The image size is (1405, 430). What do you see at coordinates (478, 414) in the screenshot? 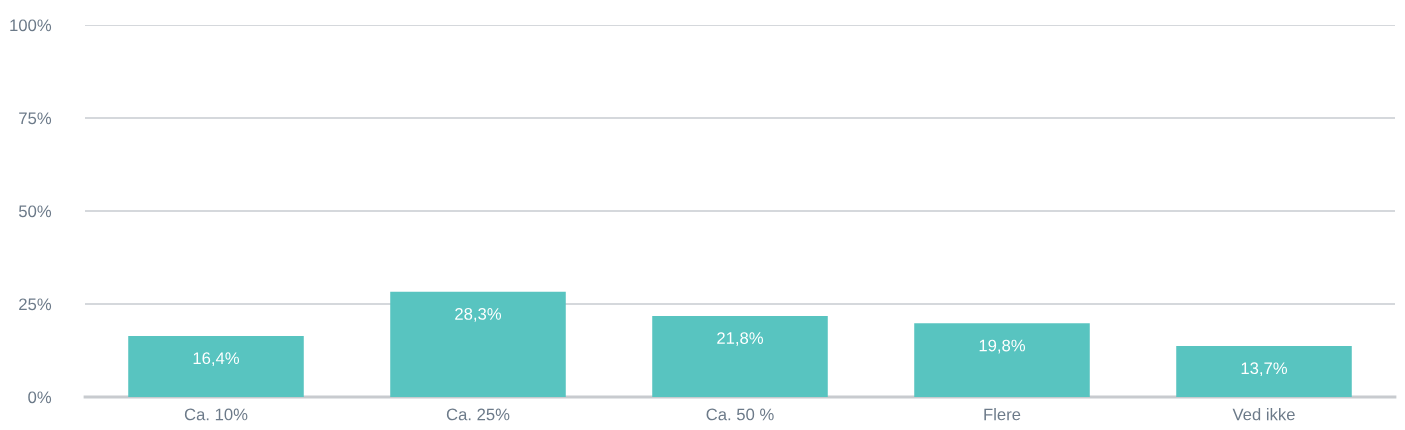
I see `x-tick-label: Ca. 25%` at bounding box center [478, 414].